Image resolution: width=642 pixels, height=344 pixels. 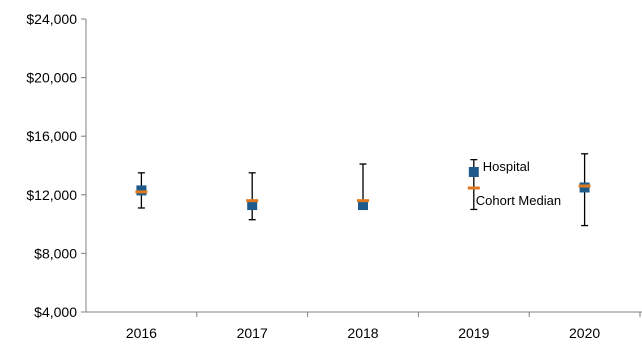 What do you see at coordinates (518, 200) in the screenshot?
I see `legend-median-label: Cohort Median` at bounding box center [518, 200].